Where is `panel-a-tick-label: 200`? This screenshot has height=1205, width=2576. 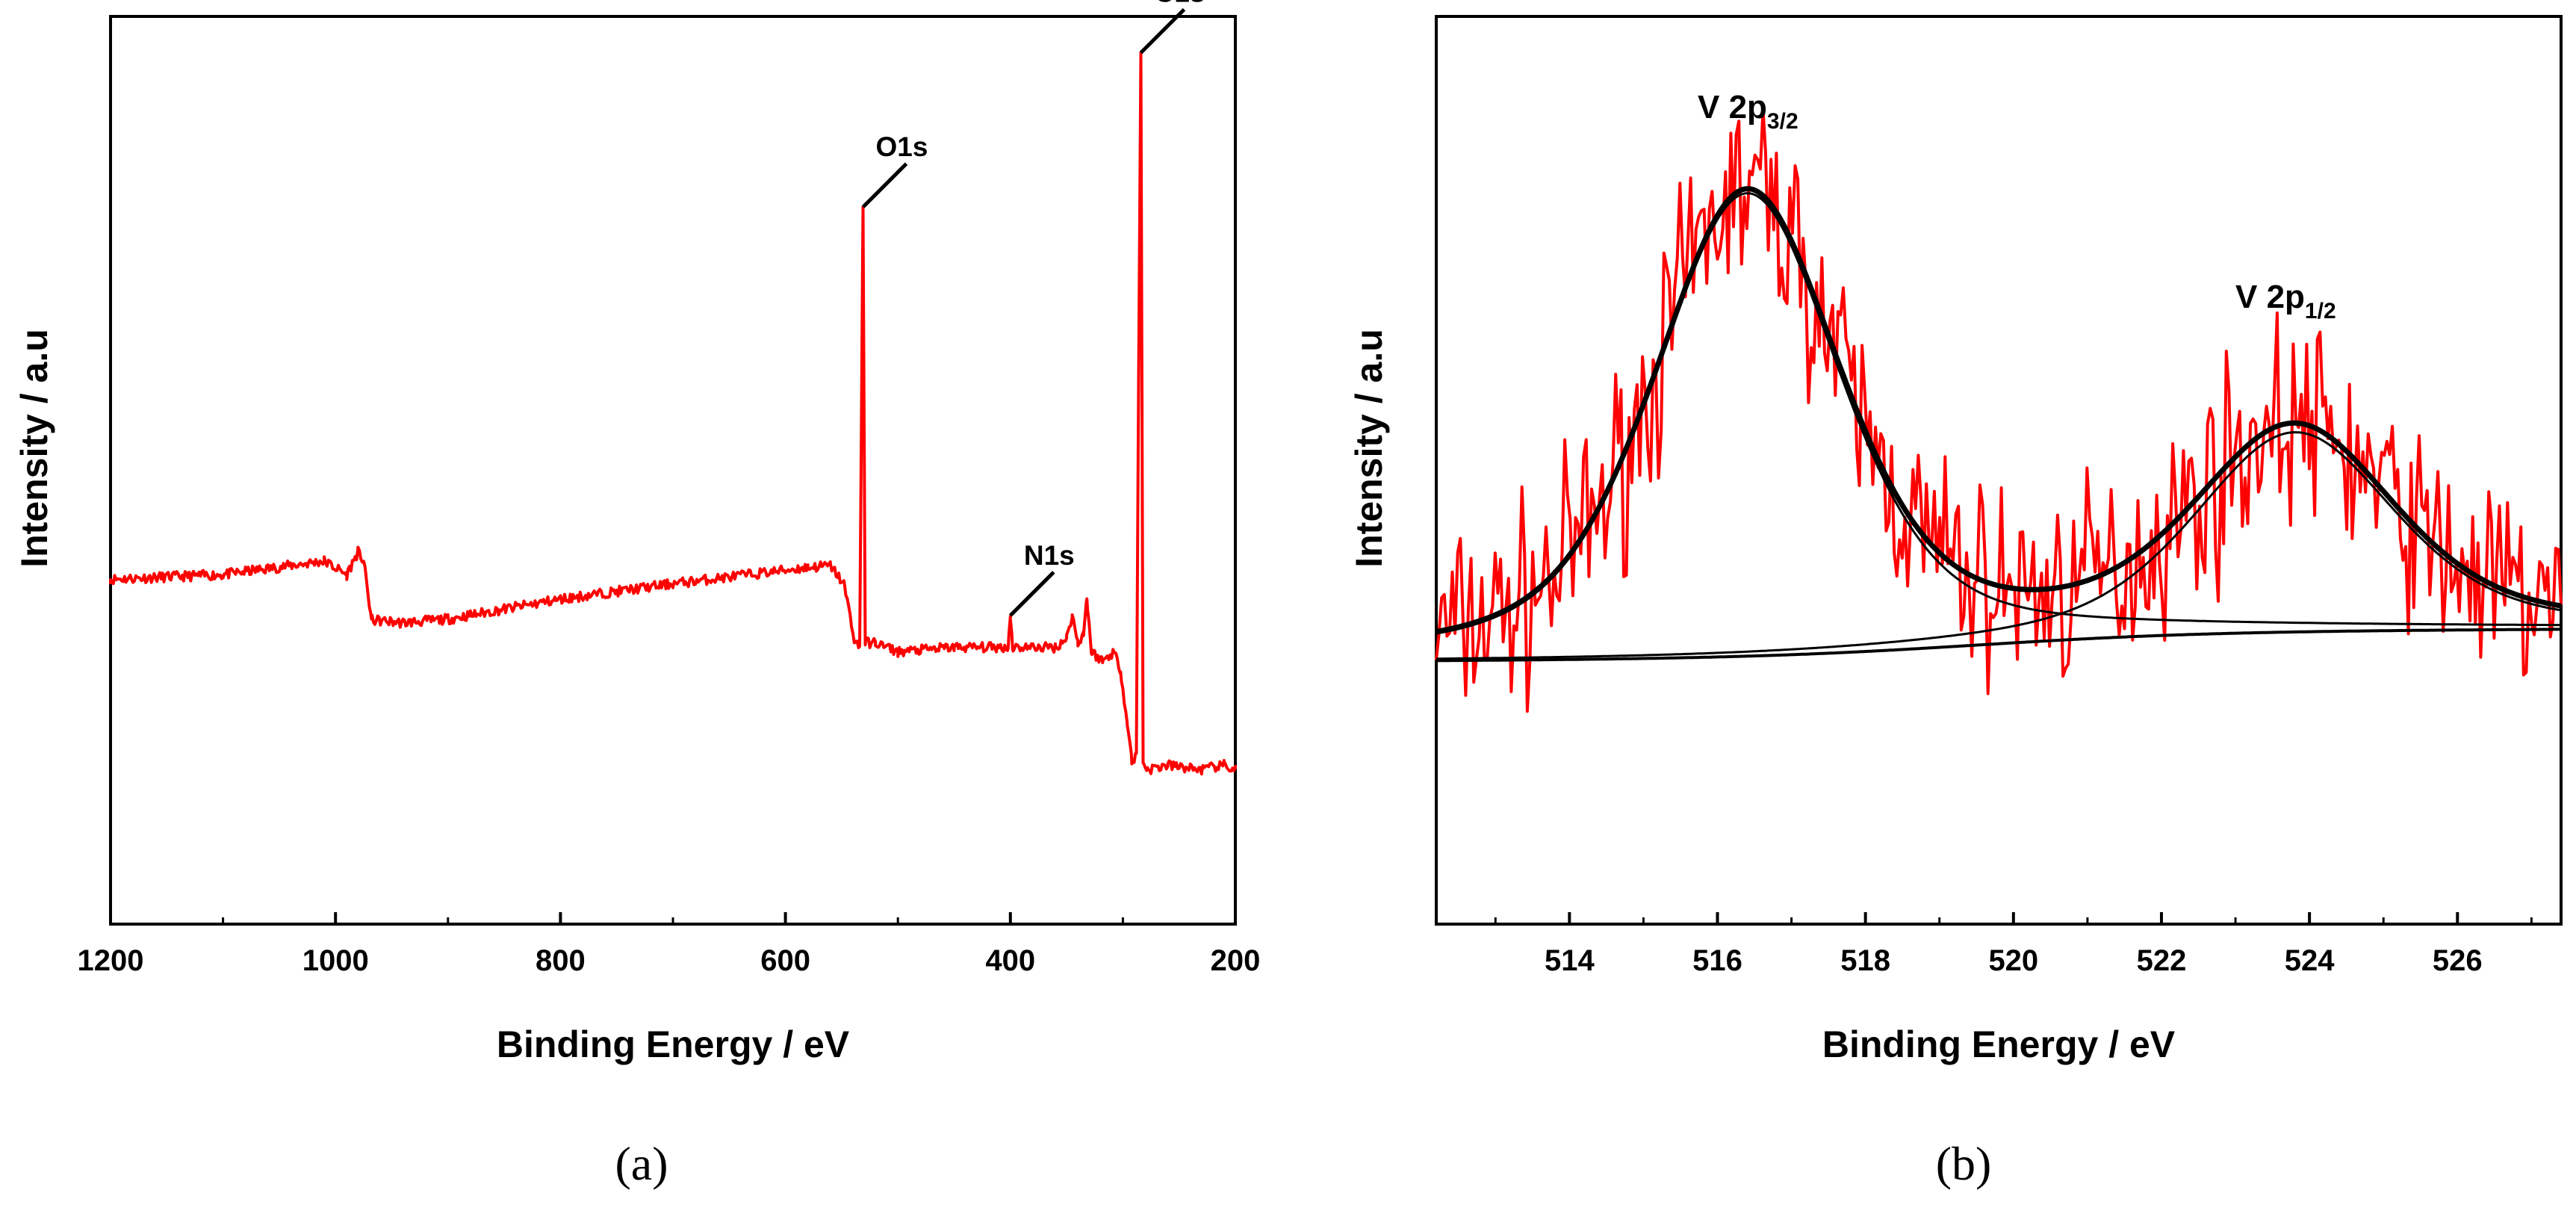
panel-a-tick-label: 200 is located at coordinates (1236, 960).